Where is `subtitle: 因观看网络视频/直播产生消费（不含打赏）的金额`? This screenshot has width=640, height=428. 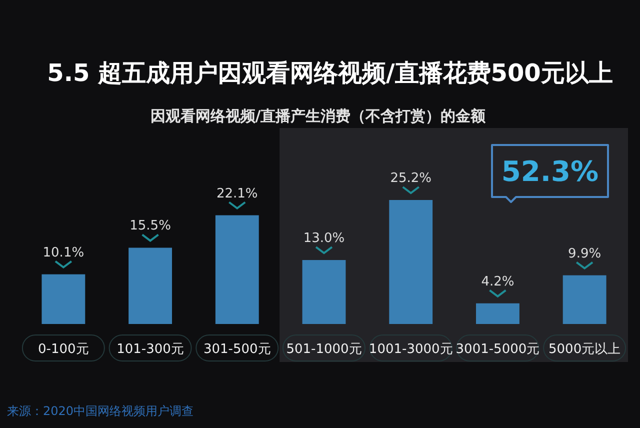 subtitle: 因观看网络视频/直播产生消费（不含打赏）的金额 is located at coordinates (318, 116).